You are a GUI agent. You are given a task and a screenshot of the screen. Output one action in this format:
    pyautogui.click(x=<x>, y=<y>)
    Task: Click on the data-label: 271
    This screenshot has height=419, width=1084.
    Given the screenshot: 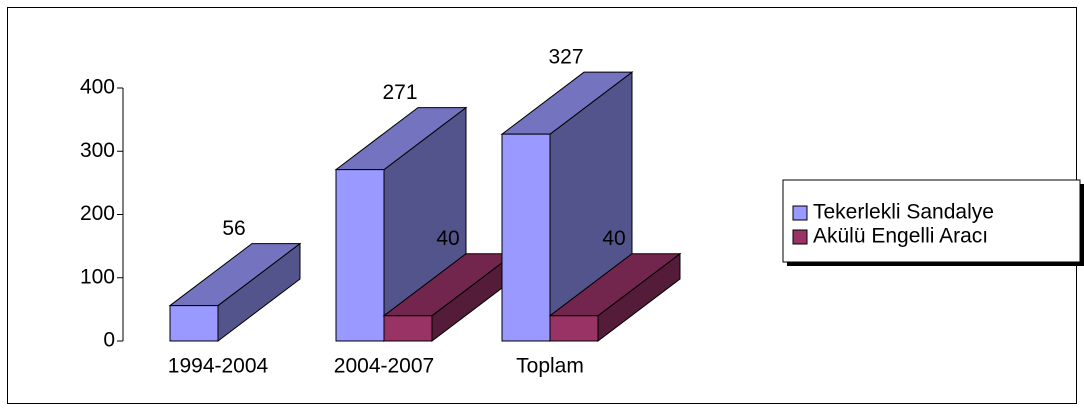 What is the action you would take?
    pyautogui.click(x=399, y=92)
    